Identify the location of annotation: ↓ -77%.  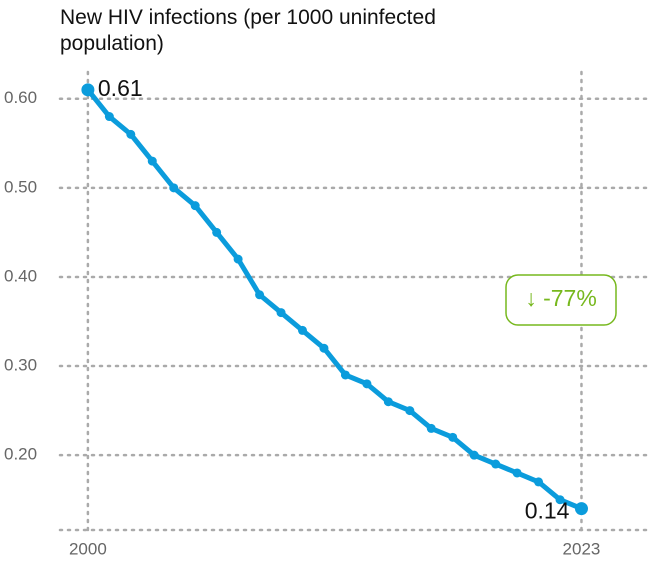
(561, 298).